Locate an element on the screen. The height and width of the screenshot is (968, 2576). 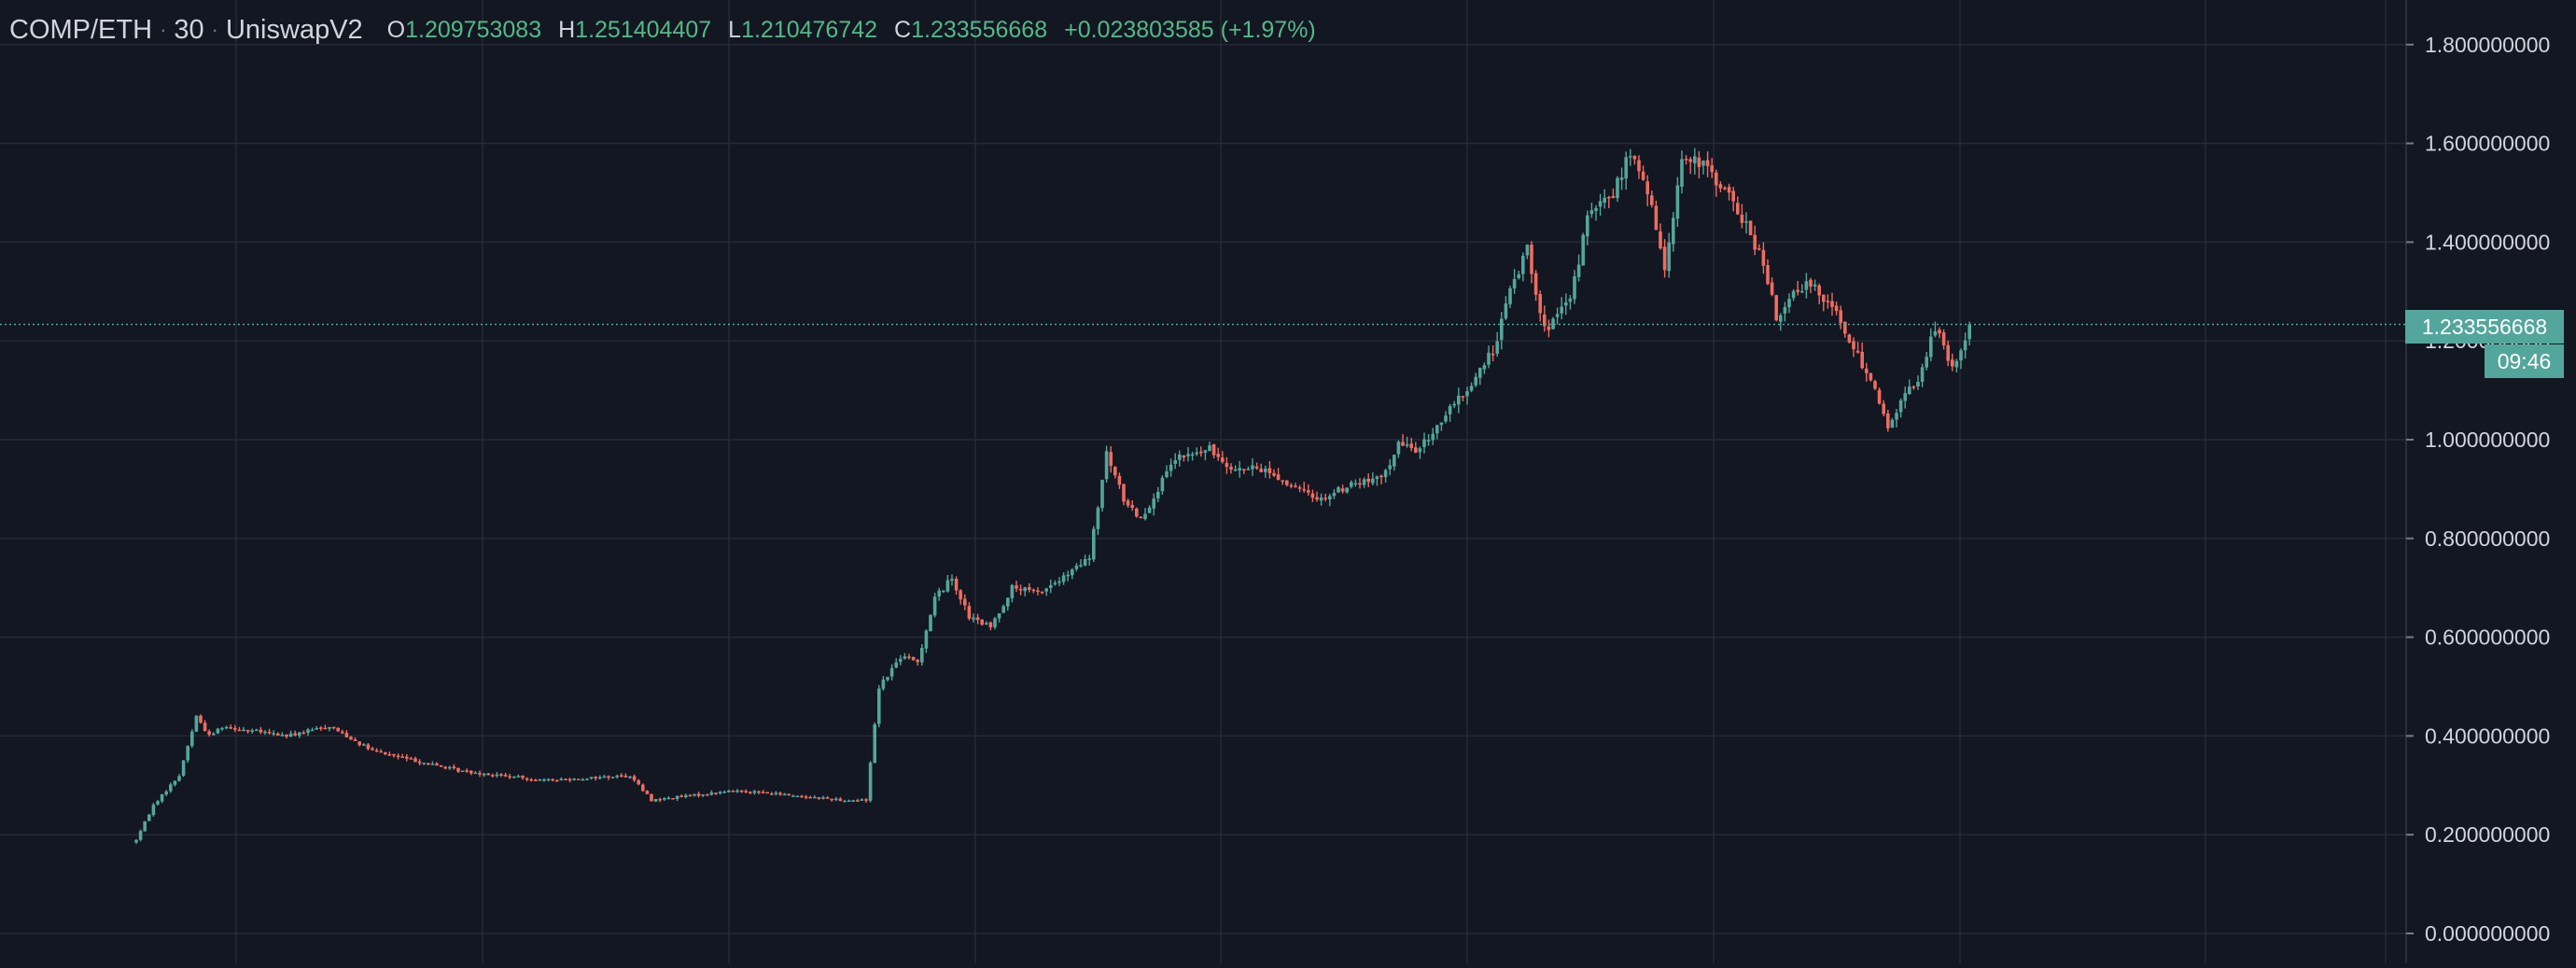
high-value: 1.251404407 is located at coordinates (643, 30).